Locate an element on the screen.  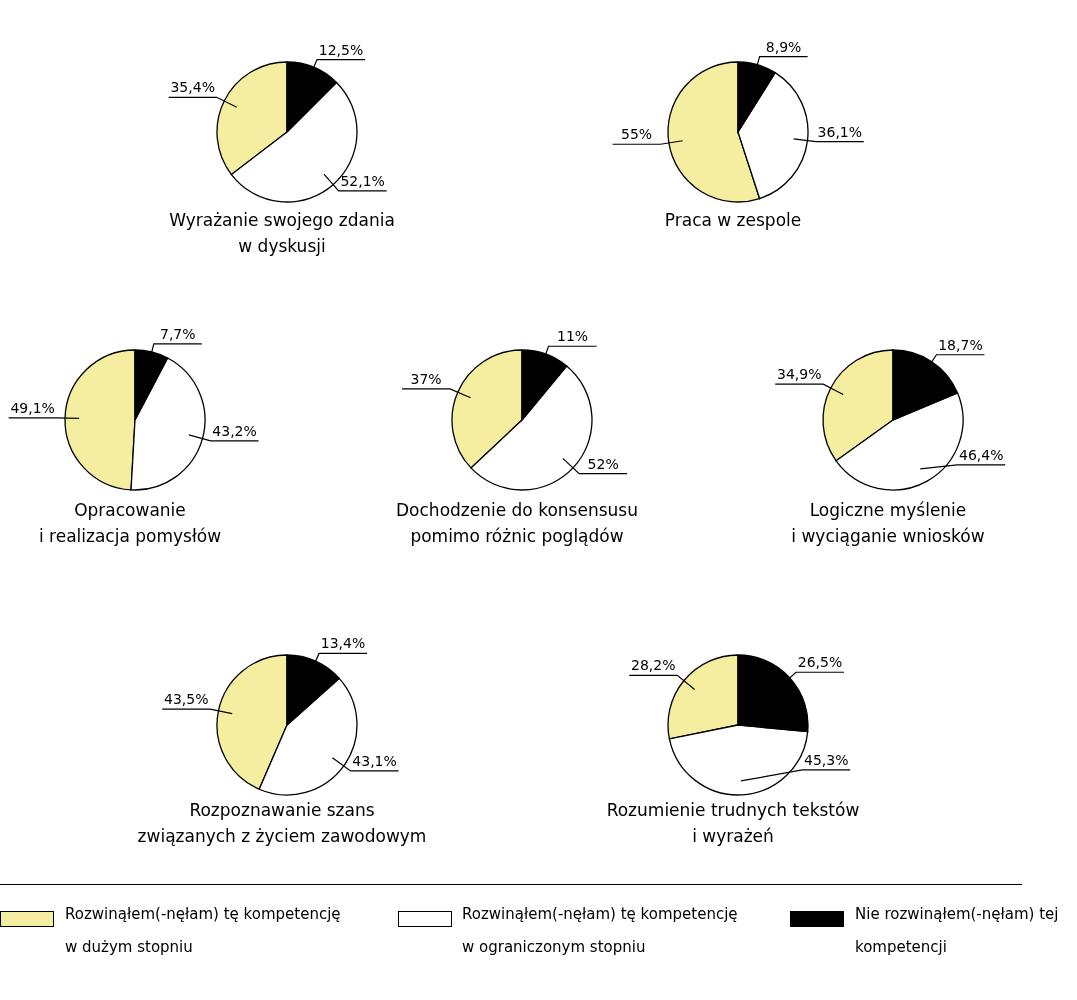
text: Rozpoznawanie szans związanych z życiem zawodowym is located at coordinates (282, 823).